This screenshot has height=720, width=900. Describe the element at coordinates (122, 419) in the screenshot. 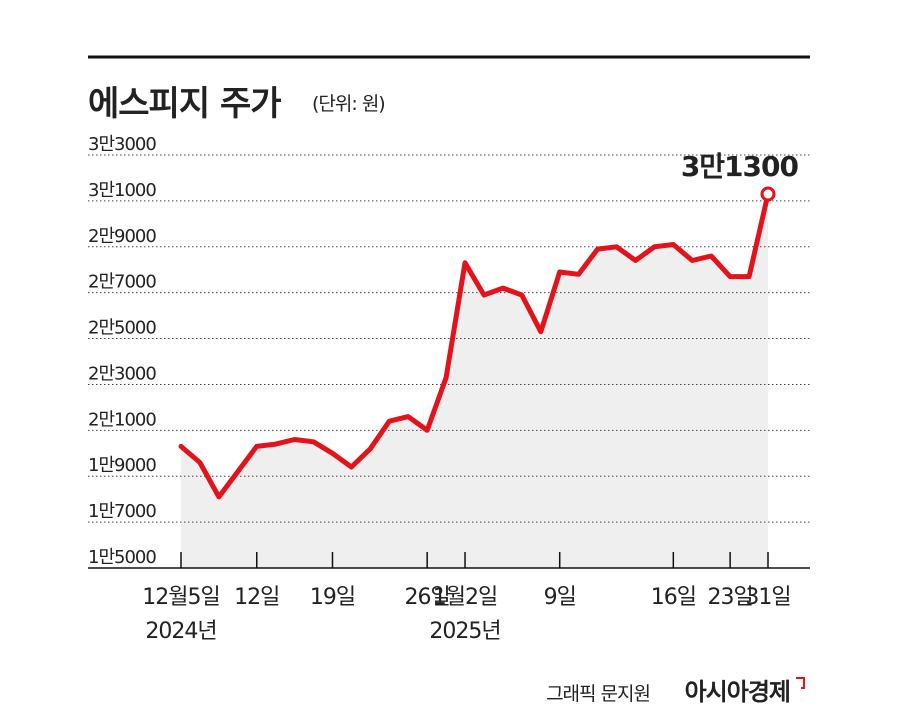

I see `y-tick-label: 2만1000` at that location.